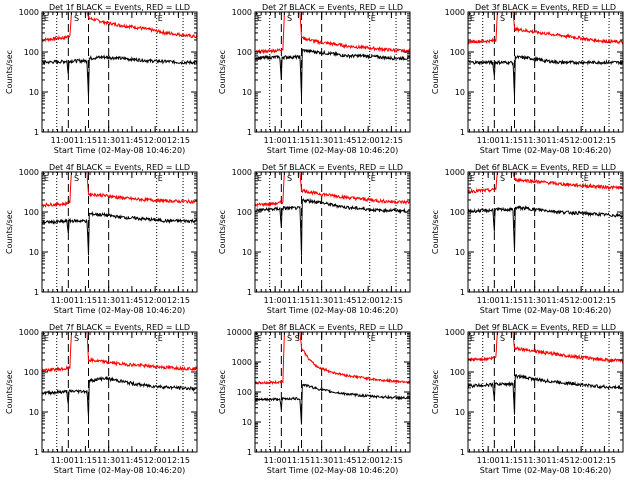 The width and height of the screenshot is (640, 480). Describe the element at coordinates (119, 167) in the screenshot. I see `panel-title: Det 4f BLACK = Events, RED = LLD` at that location.